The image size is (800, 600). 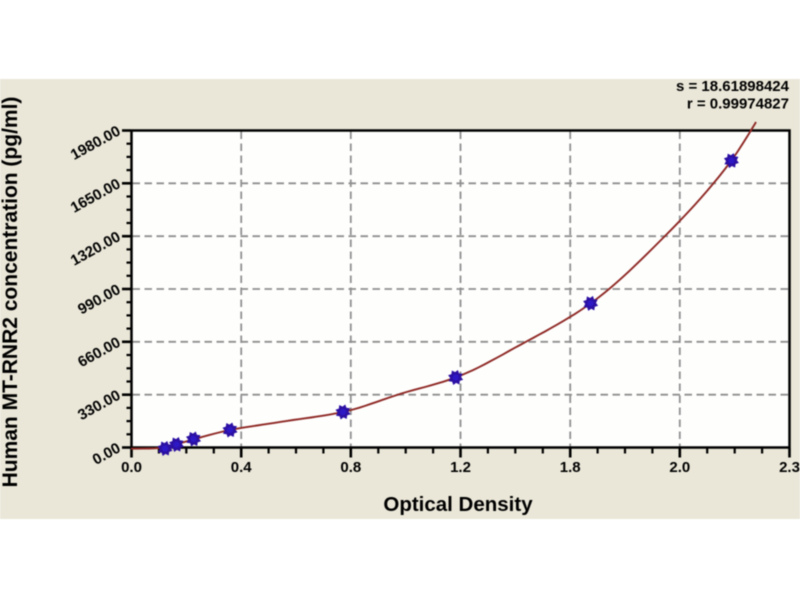 What do you see at coordinates (242, 467) in the screenshot?
I see `svg-text: 0.4` at bounding box center [242, 467].